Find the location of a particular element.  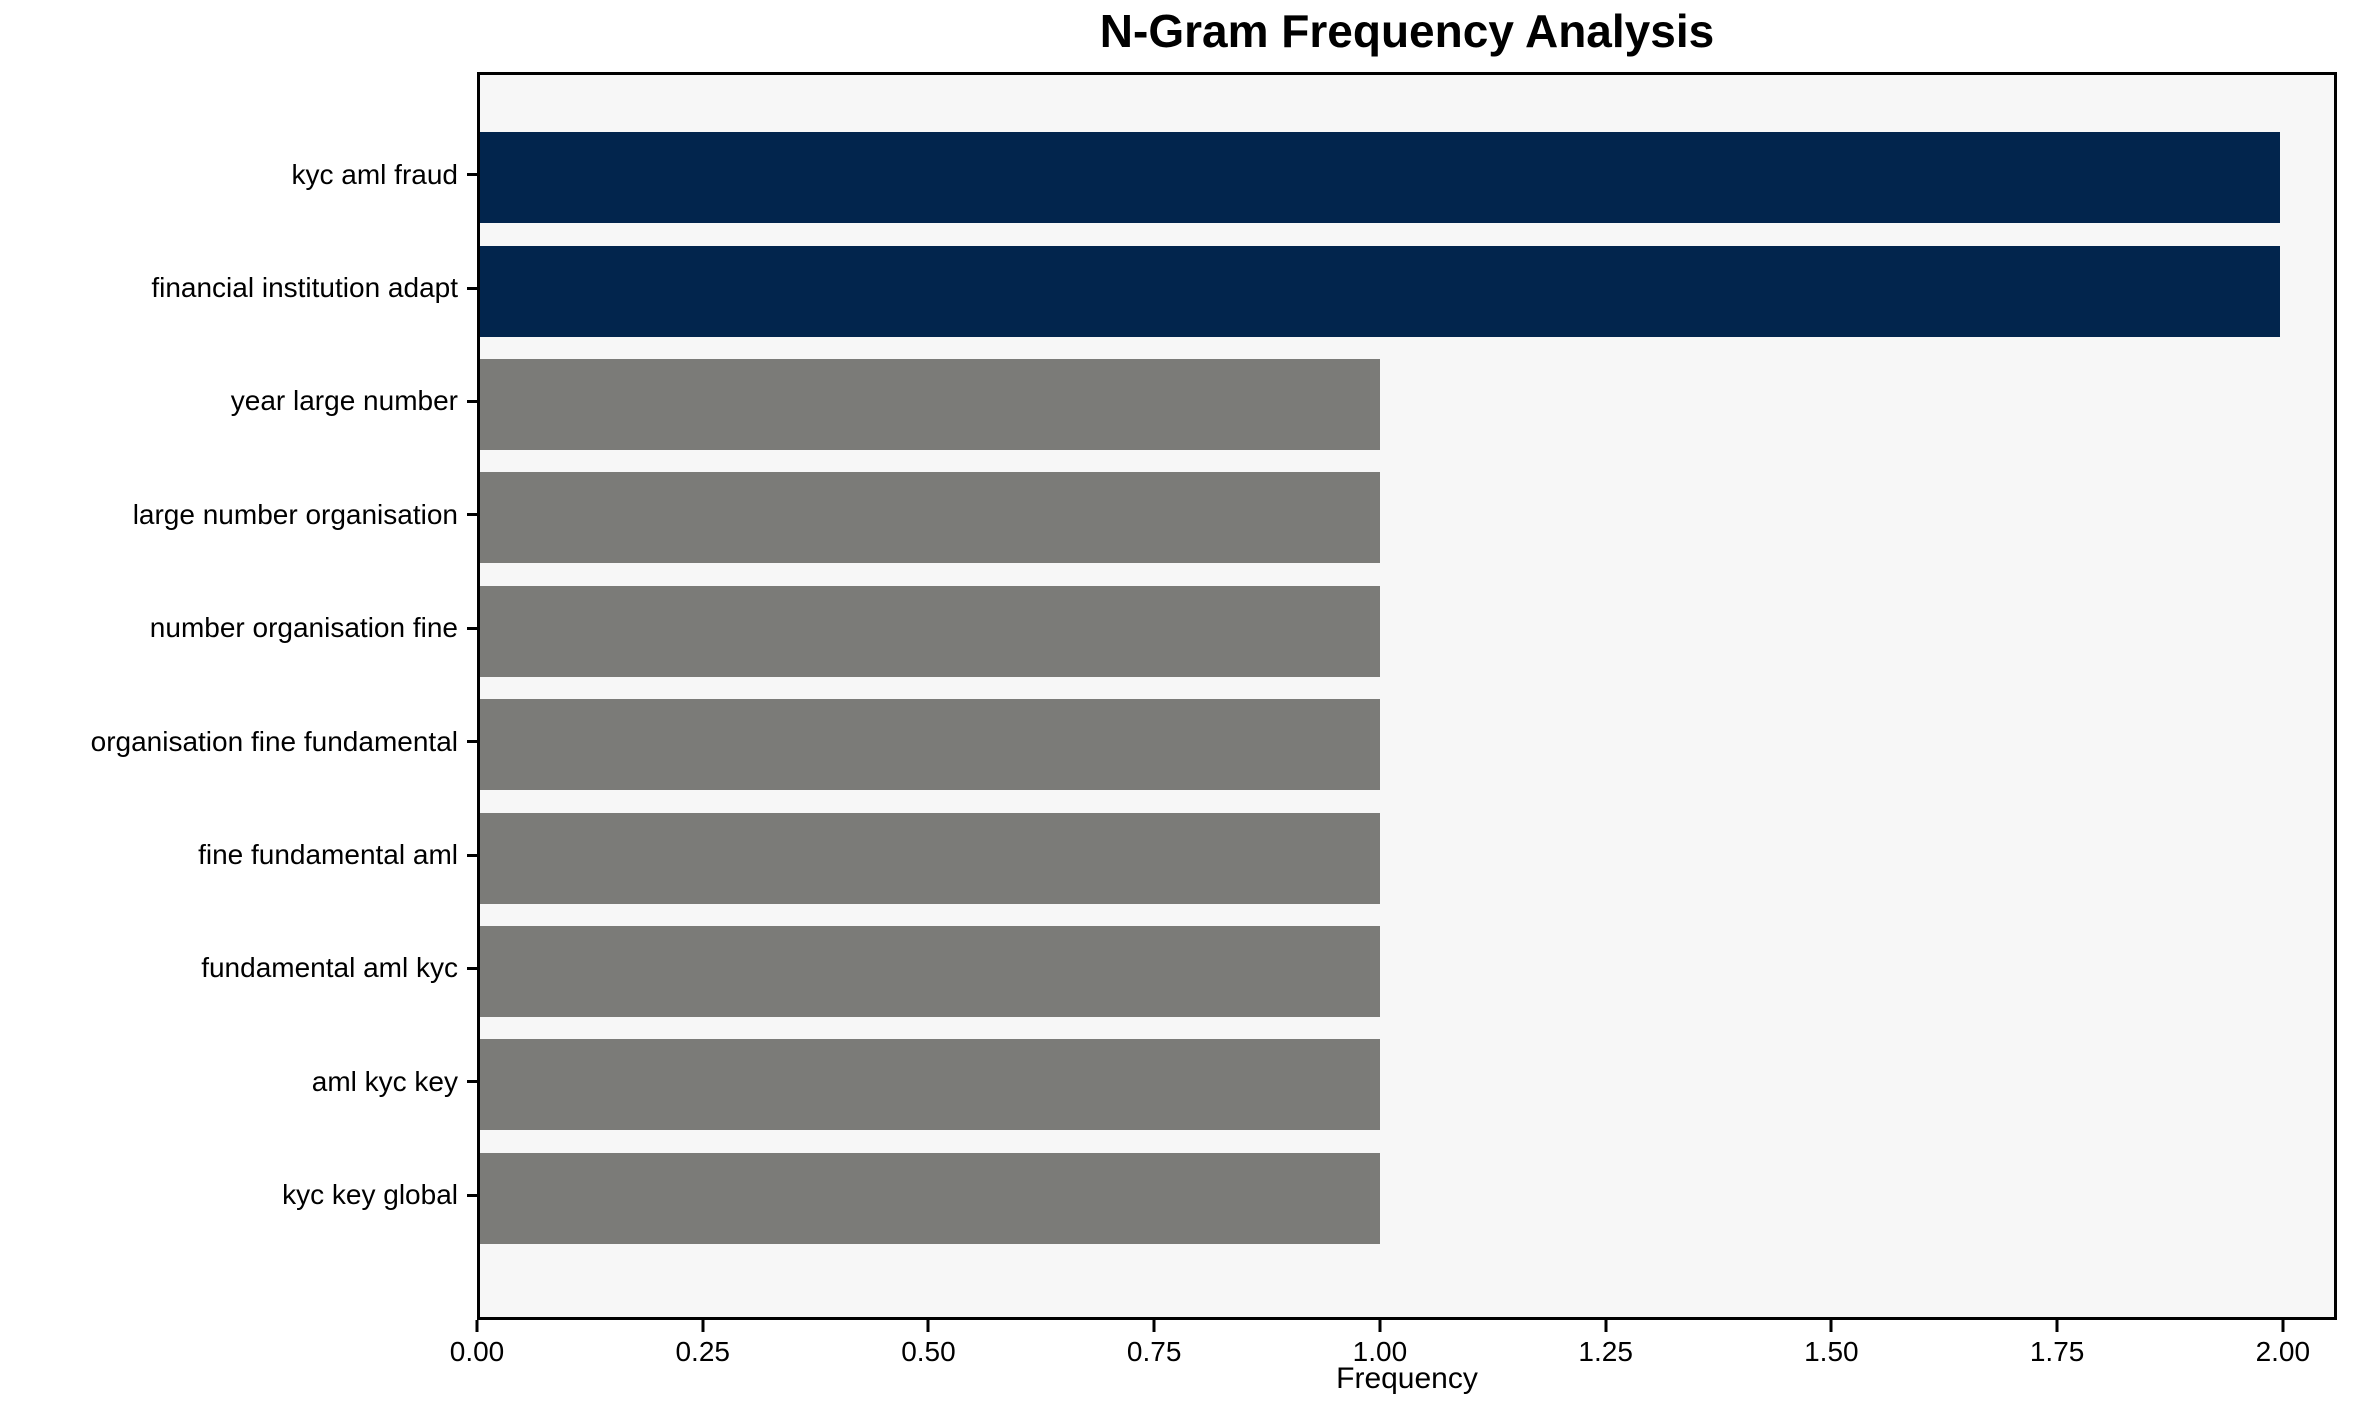

x-axis: 0.00 0.25 0.50 0.75 1.00 1.25 1.50 1.75 2.00 is located at coordinates (1393, 1350).